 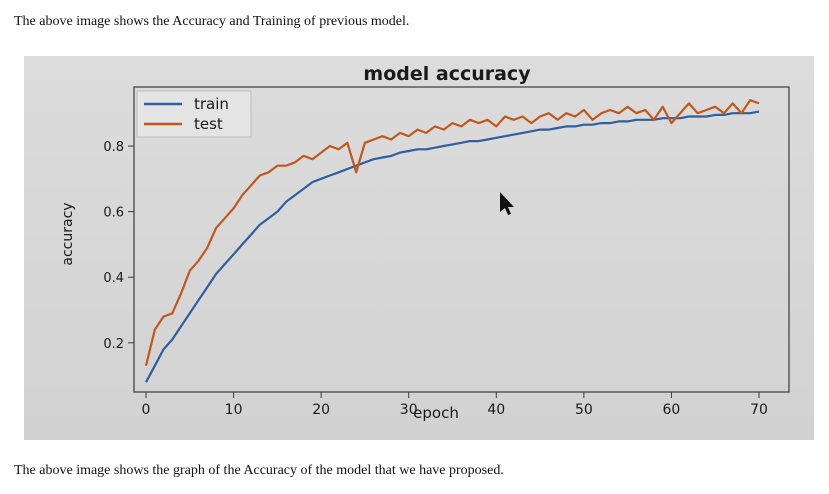 What do you see at coordinates (321, 410) in the screenshot?
I see `x-tick-label: 20` at bounding box center [321, 410].